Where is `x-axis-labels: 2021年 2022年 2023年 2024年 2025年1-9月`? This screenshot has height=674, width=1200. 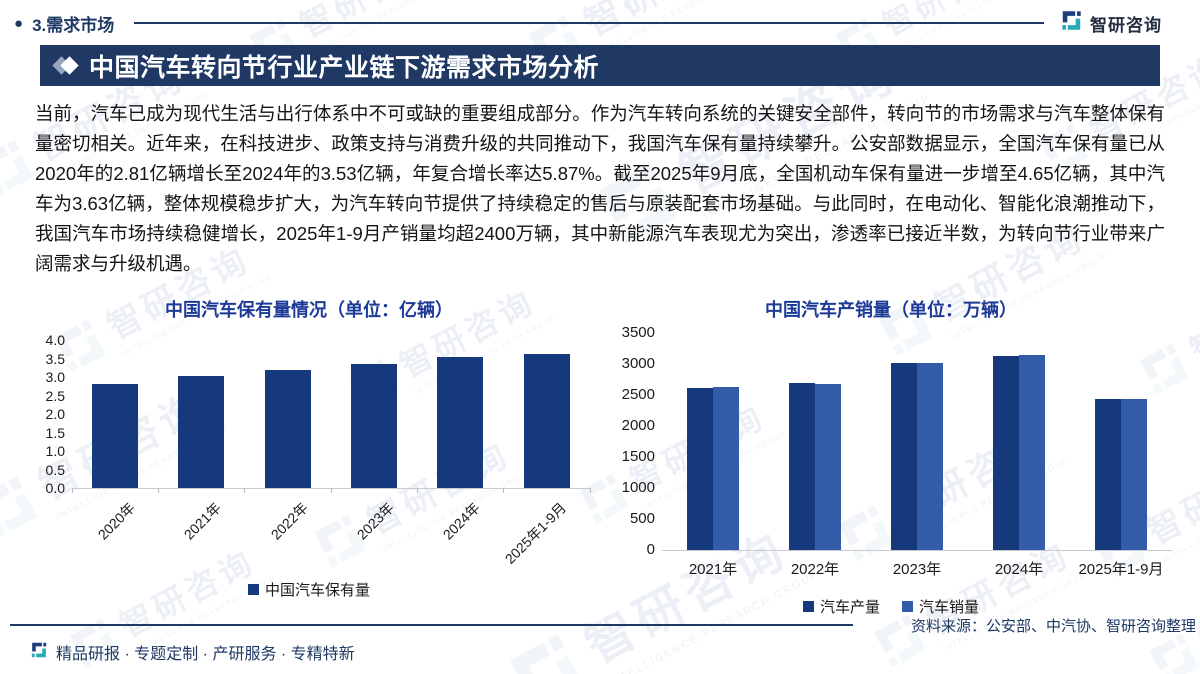
x-axis-labels: 2021年 2022年 2023年 2024年 2025年1-9月 is located at coordinates (917, 565).